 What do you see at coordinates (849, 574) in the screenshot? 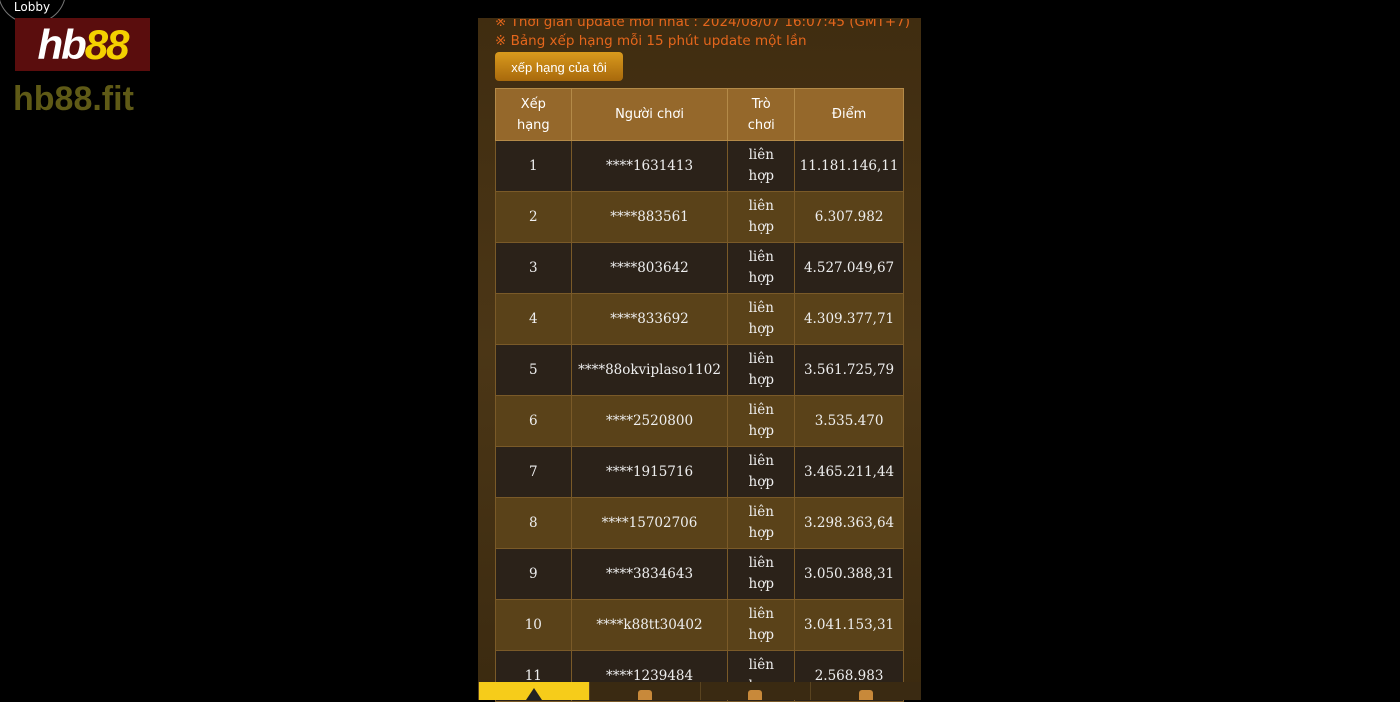
I see `cell-score: 3.050.388,31` at bounding box center [849, 574].